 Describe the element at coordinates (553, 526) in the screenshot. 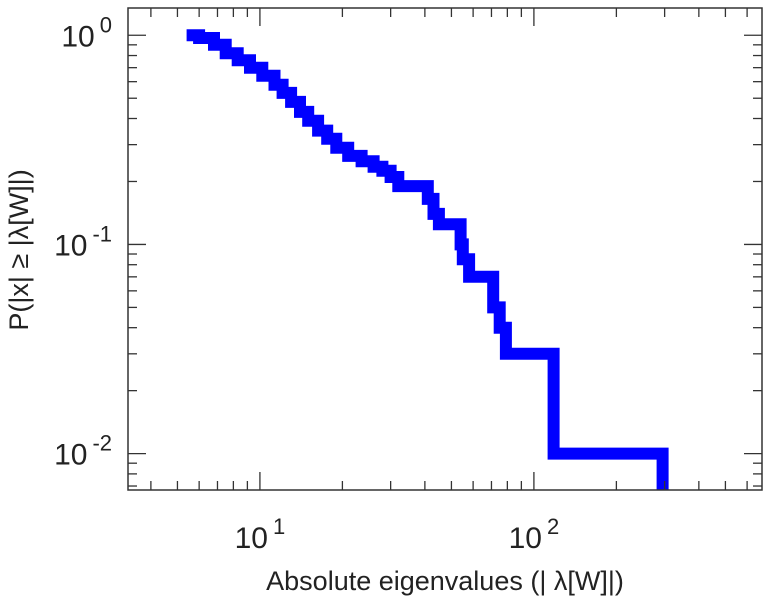

I see `x-tick-label-exponent: 2` at that location.